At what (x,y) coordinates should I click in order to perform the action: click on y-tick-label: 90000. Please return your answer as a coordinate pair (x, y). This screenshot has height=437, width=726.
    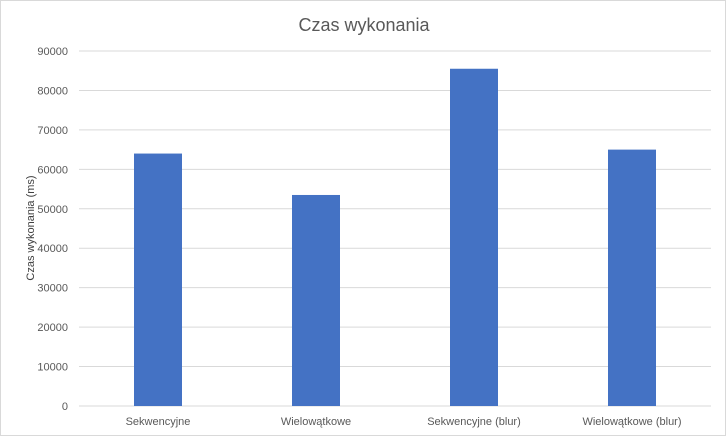
    Looking at the image, I should click on (52, 52).